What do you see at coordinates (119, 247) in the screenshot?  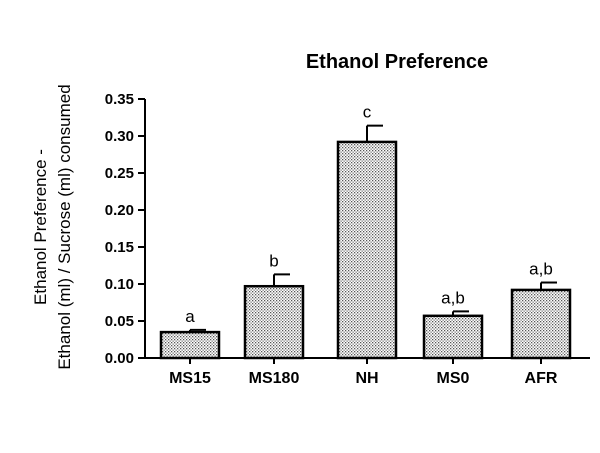 I see `y-tick-label: 0.15` at bounding box center [119, 247].